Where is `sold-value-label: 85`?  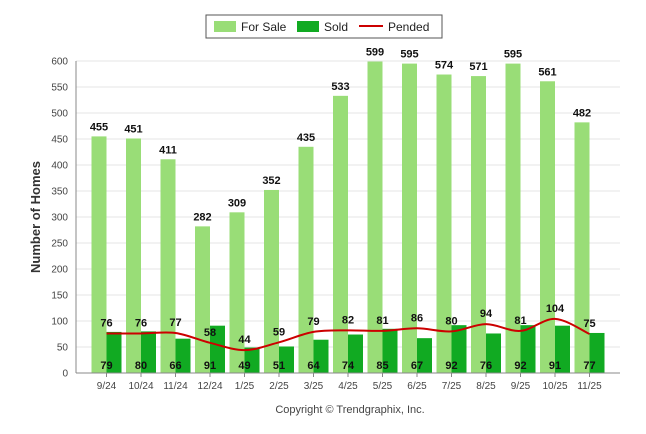
sold-value-label: 85 is located at coordinates (382, 366).